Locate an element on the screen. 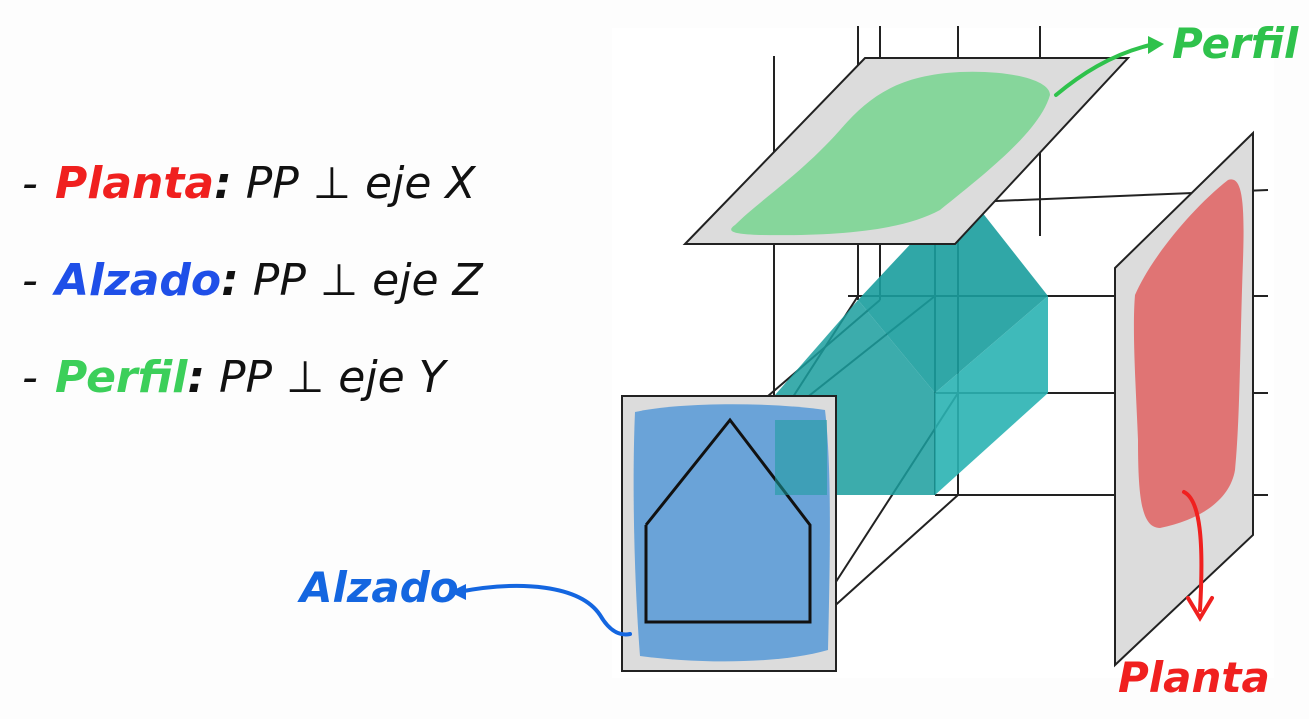 The width and height of the screenshot is (1309, 719). label-planta: Planta is located at coordinates (1194, 596).